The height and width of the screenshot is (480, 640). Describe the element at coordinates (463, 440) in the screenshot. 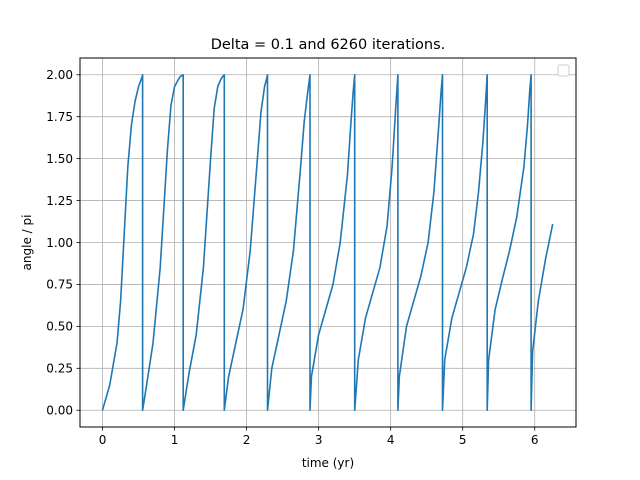

I see `x-tick-label: 5` at that location.